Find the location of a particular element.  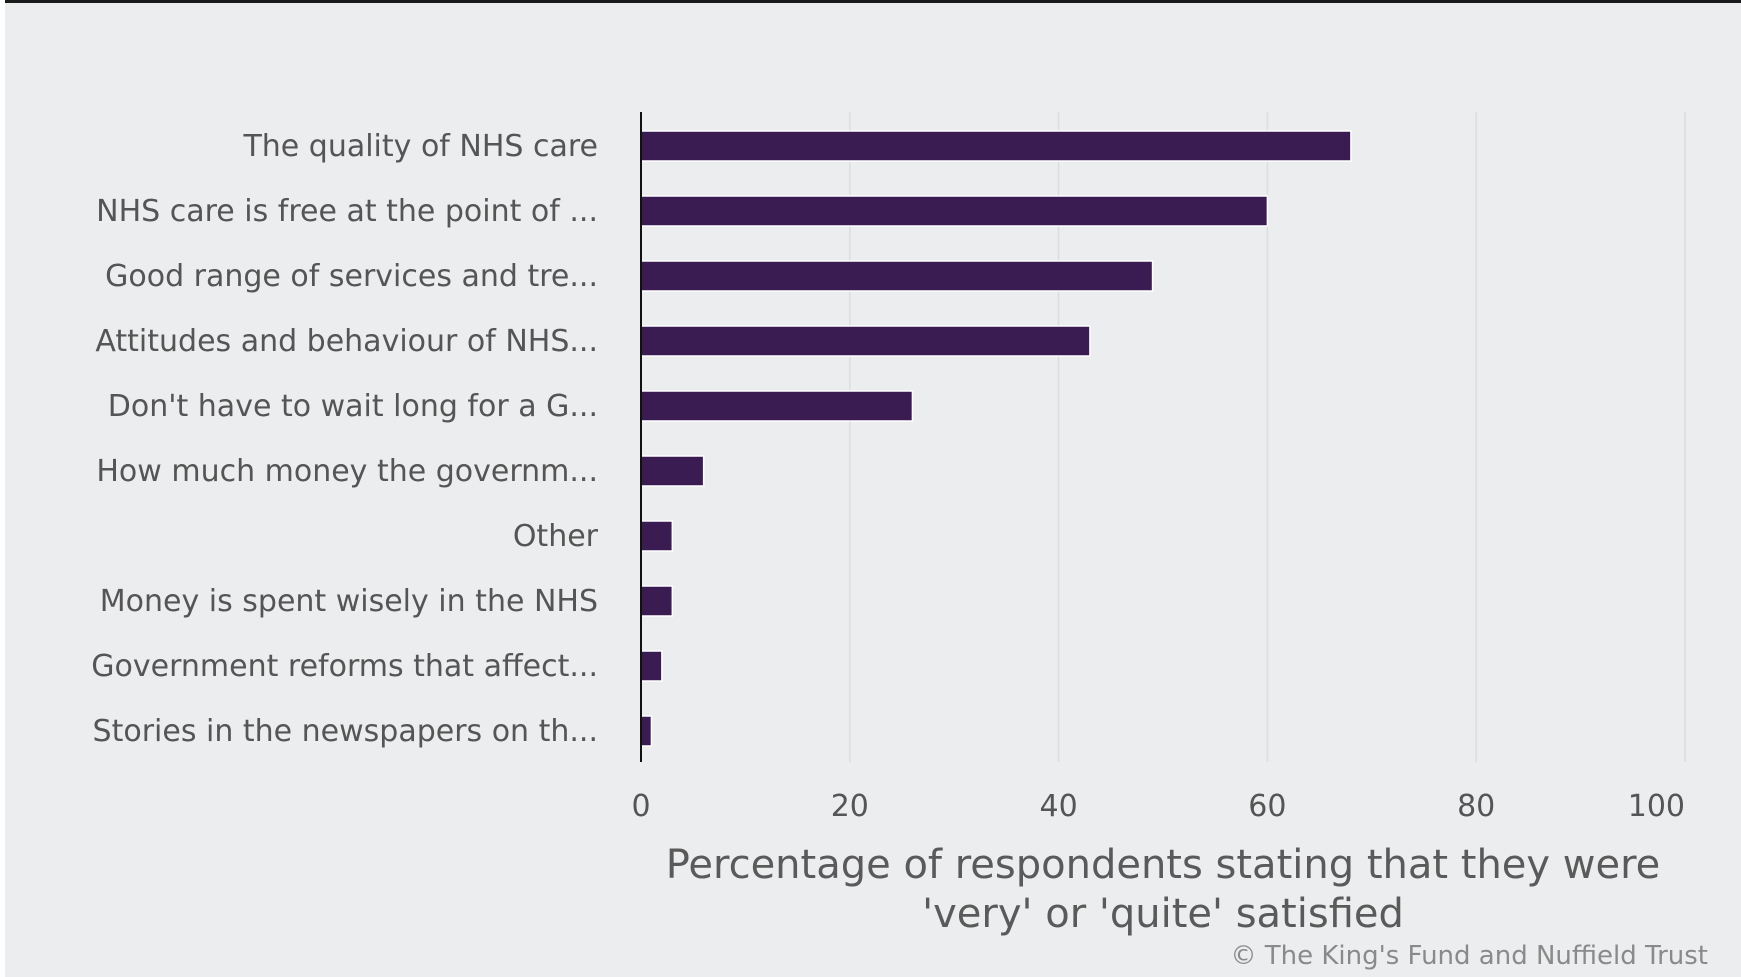

category-label: Other is located at coordinates (556, 536).